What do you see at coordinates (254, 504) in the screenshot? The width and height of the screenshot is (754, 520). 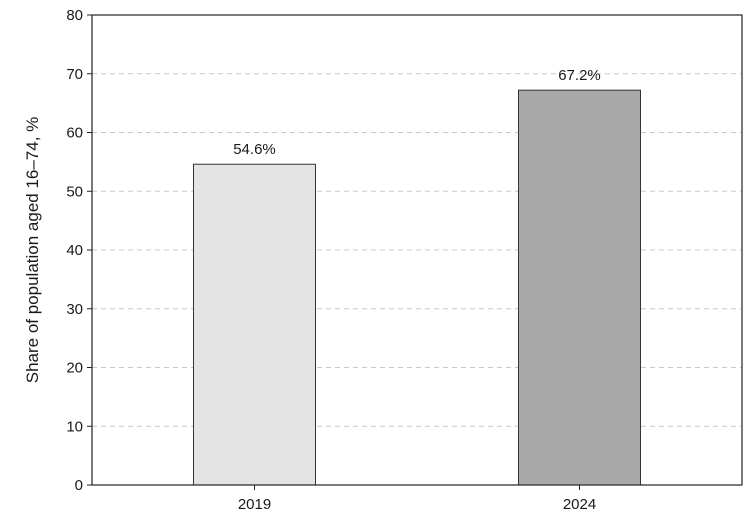 I see `x-tick-label: 2019` at bounding box center [254, 504].